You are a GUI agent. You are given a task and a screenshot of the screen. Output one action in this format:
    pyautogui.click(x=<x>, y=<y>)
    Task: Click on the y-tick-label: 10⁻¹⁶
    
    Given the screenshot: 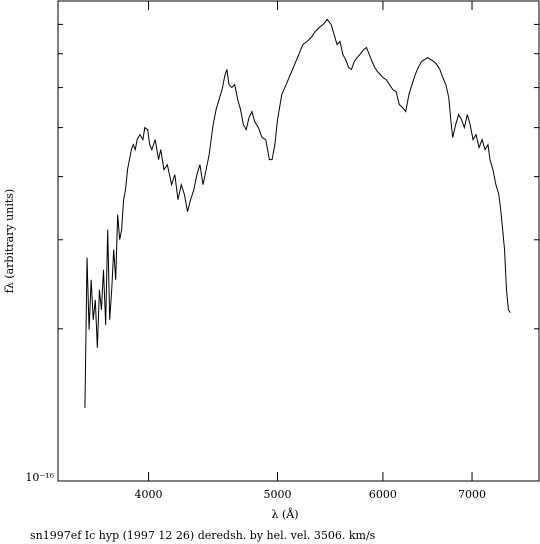 What is the action you would take?
    pyautogui.click(x=39, y=477)
    